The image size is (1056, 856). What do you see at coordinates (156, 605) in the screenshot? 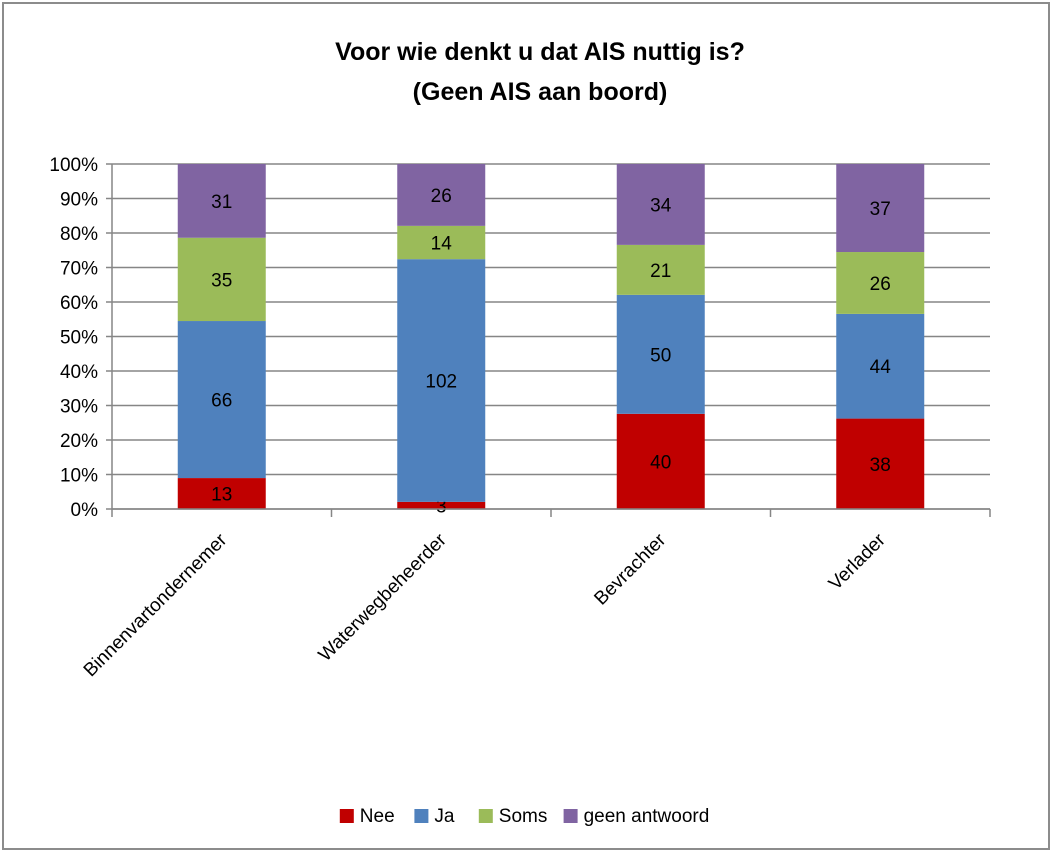
I see `x-category-label: Binnenvartondernemer` at bounding box center [156, 605].